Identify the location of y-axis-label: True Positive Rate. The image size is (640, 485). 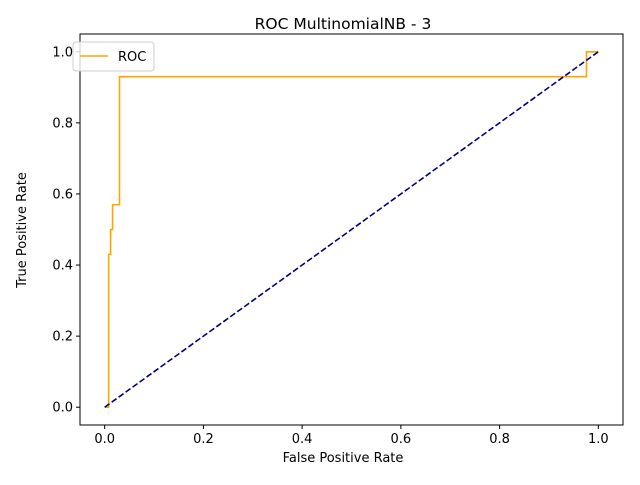
(22, 230).